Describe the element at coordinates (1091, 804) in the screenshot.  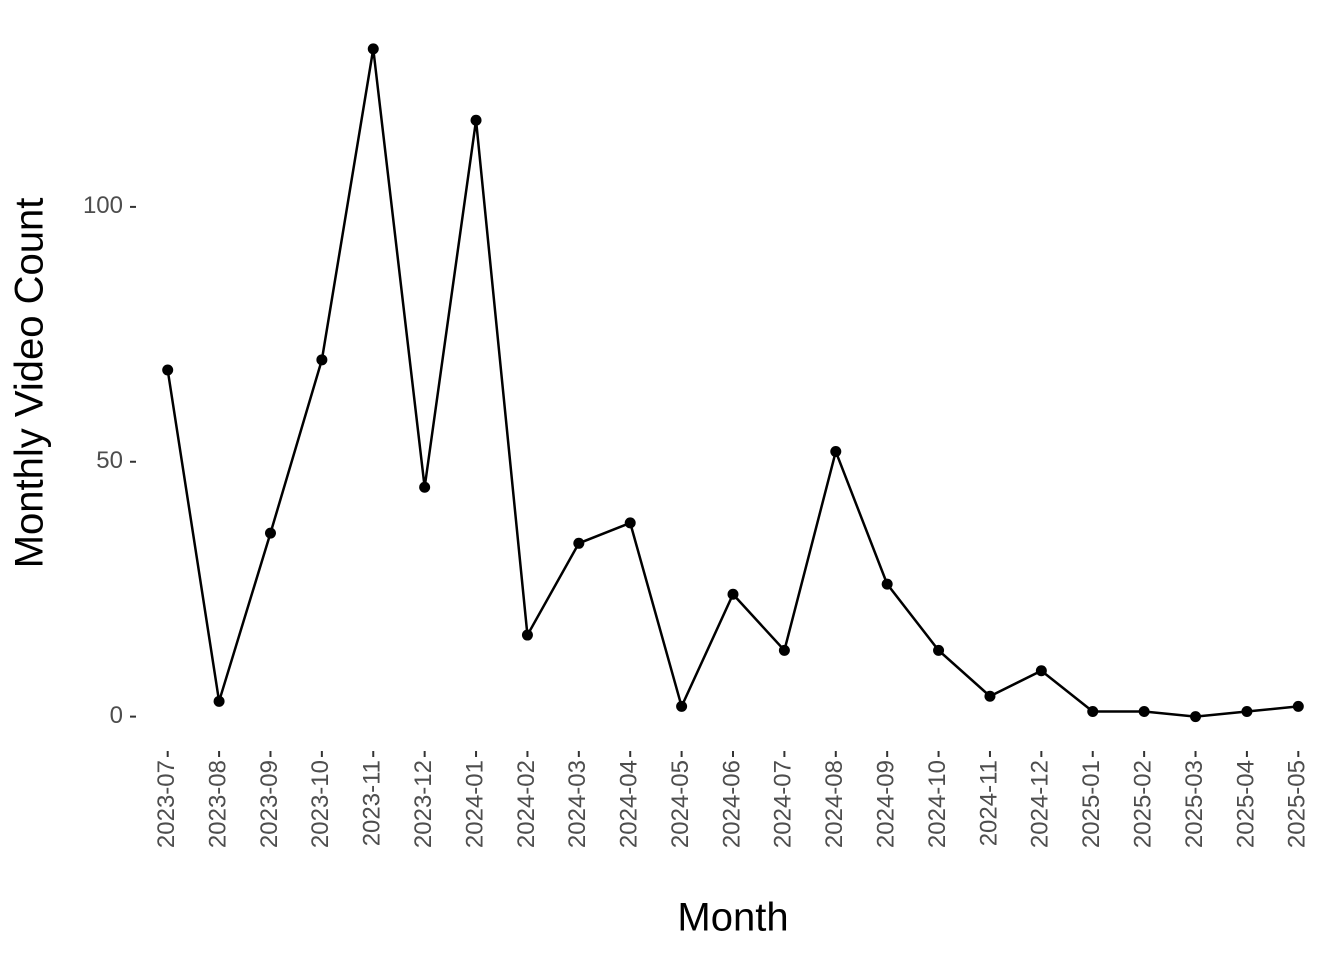
I see `x-tick-label: 2025-01` at that location.